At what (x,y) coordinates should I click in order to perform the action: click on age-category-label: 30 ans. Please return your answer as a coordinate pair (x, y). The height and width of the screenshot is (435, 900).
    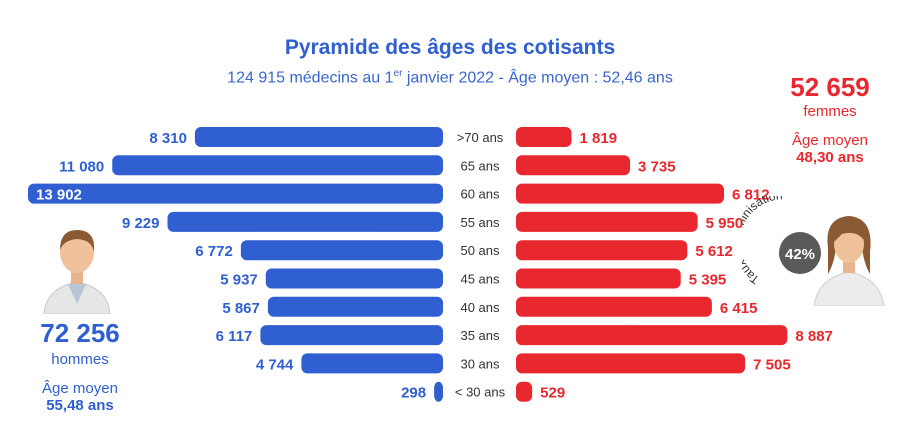
    Looking at the image, I should click on (480, 363).